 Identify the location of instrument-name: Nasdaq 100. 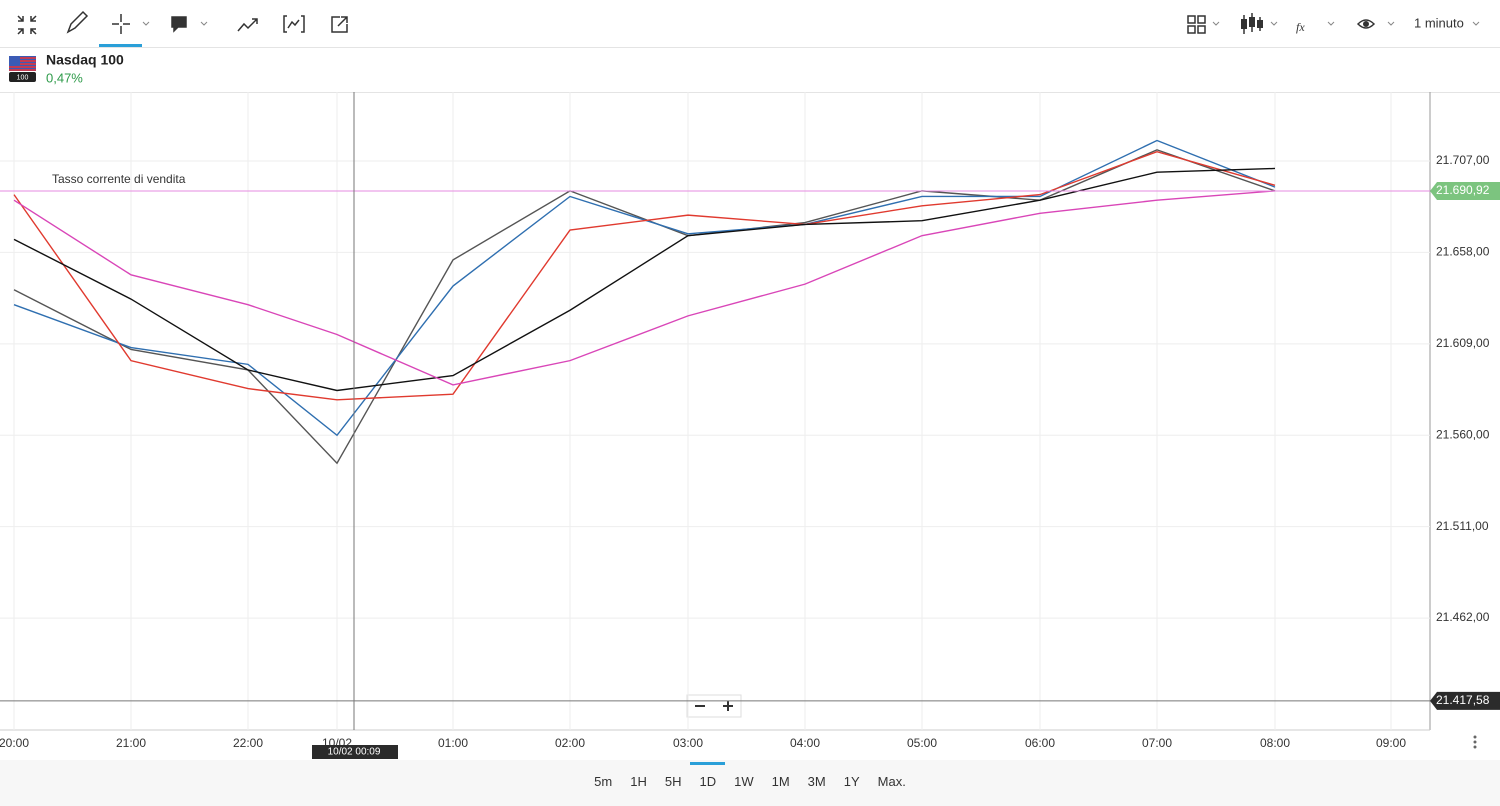
(85, 60).